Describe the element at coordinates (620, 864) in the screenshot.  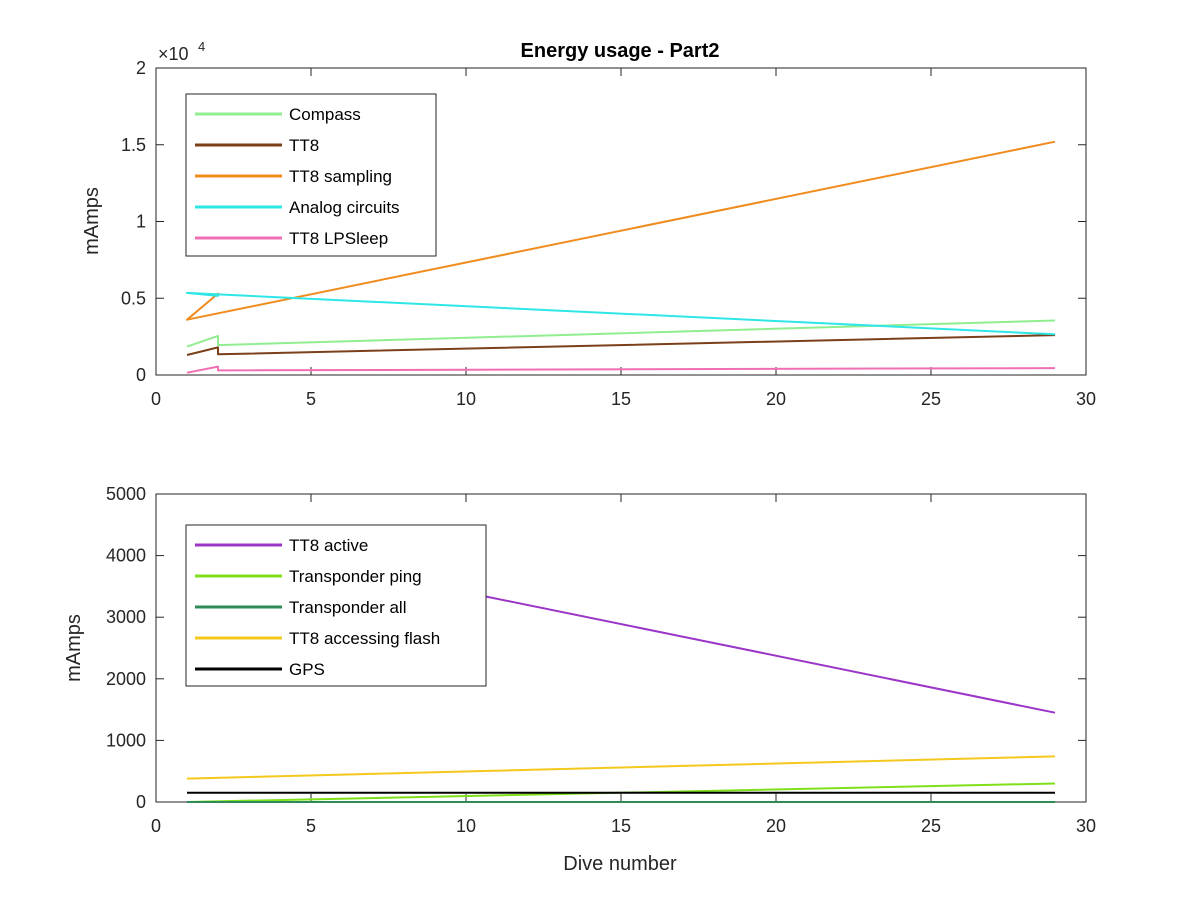
I see `x-axis-label: Dive number` at that location.